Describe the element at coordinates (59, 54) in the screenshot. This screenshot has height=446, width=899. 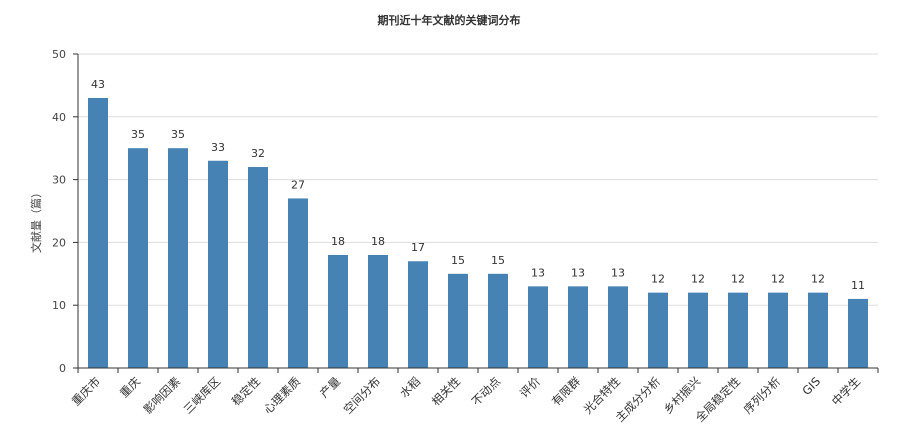
I see `y-tick-label: 50` at that location.